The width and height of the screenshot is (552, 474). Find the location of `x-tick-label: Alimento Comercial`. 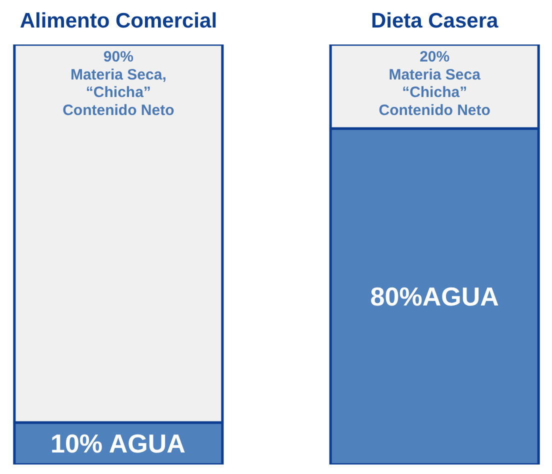

x-tick-label: Alimento Comercial is located at coordinates (119, 21).